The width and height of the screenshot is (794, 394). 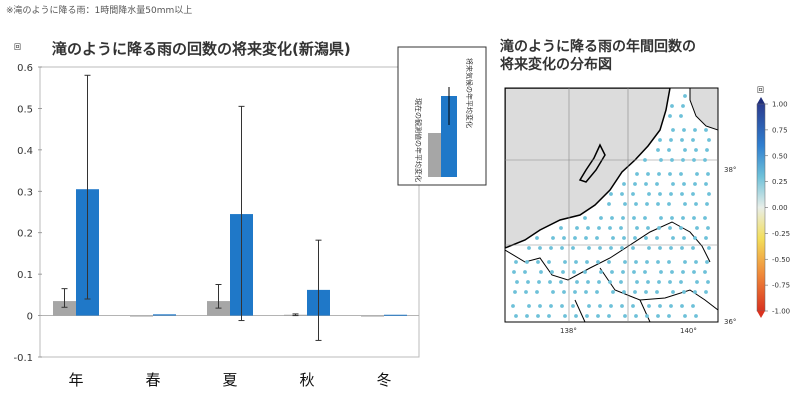 I want to click on y-tick-label: 0.3, so click(x=25, y=192).